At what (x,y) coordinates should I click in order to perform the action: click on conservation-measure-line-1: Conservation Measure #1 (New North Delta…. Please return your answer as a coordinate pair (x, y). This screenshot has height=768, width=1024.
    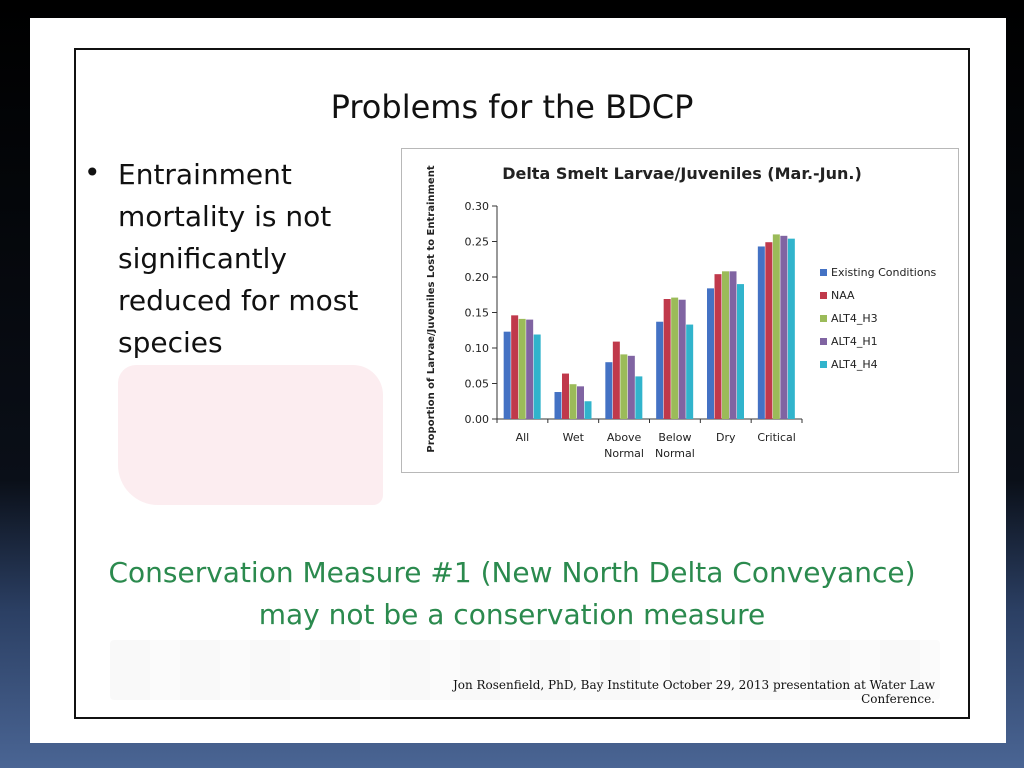
    Looking at the image, I should click on (512, 572).